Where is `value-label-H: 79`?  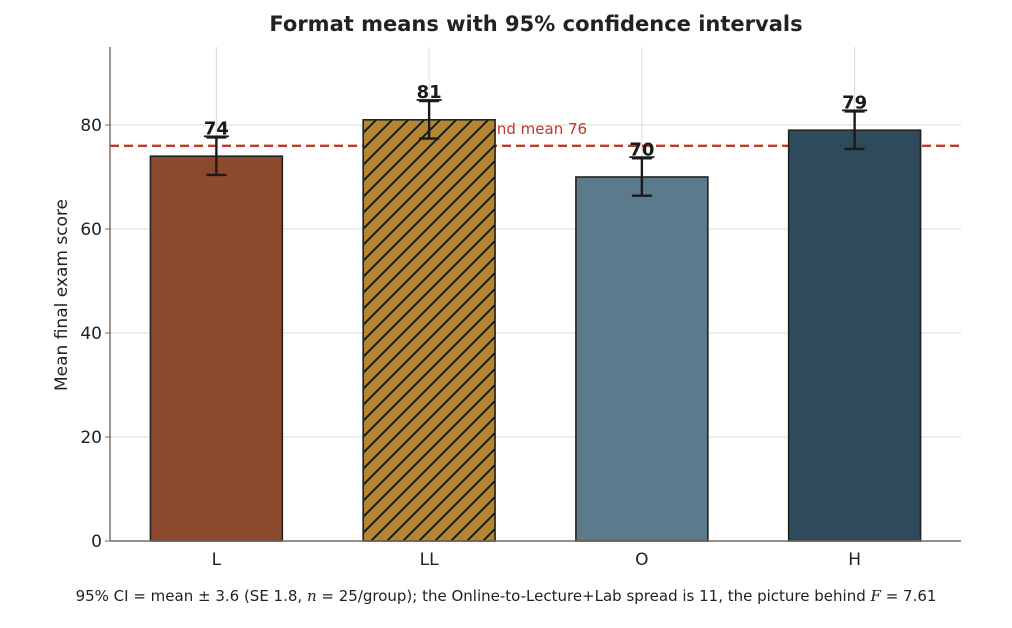
value-label-H: 79 is located at coordinates (854, 102).